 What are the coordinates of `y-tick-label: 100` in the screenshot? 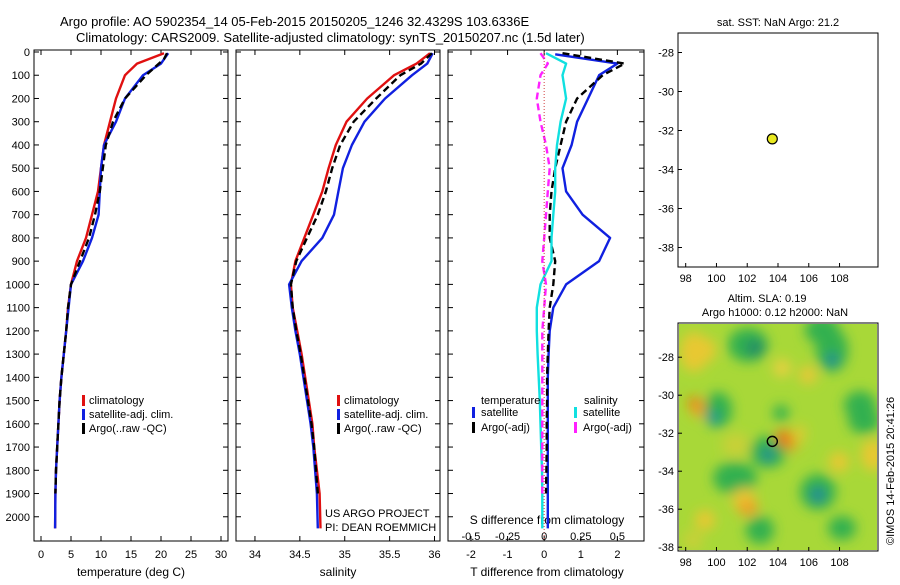 It's located at (21, 76).